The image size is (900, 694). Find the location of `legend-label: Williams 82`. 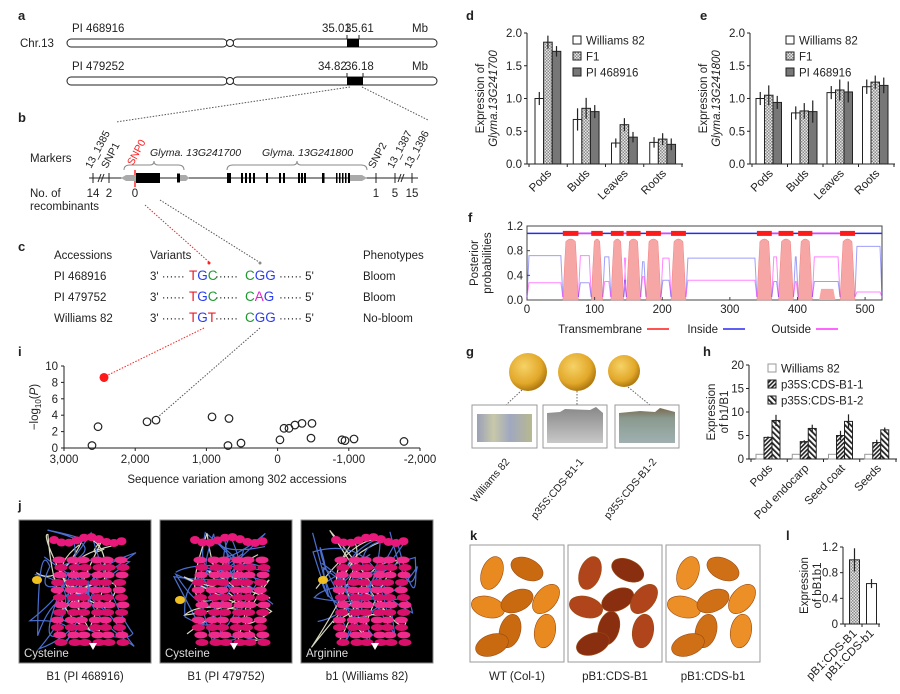

legend-label: Williams 82 is located at coordinates (615, 42).